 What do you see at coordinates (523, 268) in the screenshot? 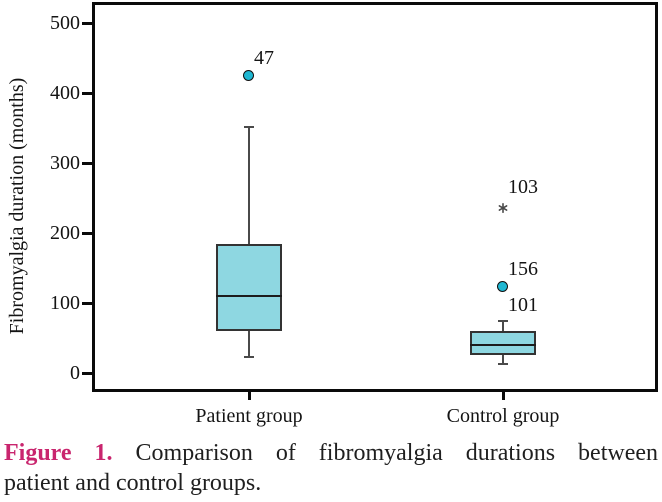
I see `outlier-case-label: 156` at bounding box center [523, 268].